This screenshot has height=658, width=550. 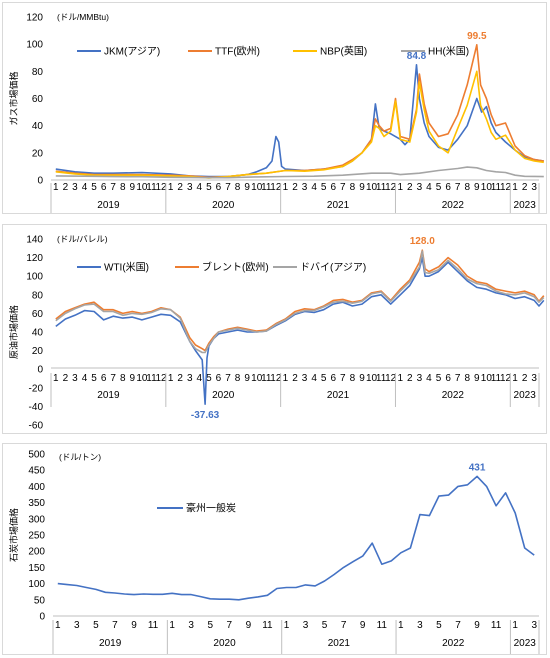 What do you see at coordinates (237, 52) in the screenshot?
I see `legend-label: TTF(欧州)` at bounding box center [237, 52].